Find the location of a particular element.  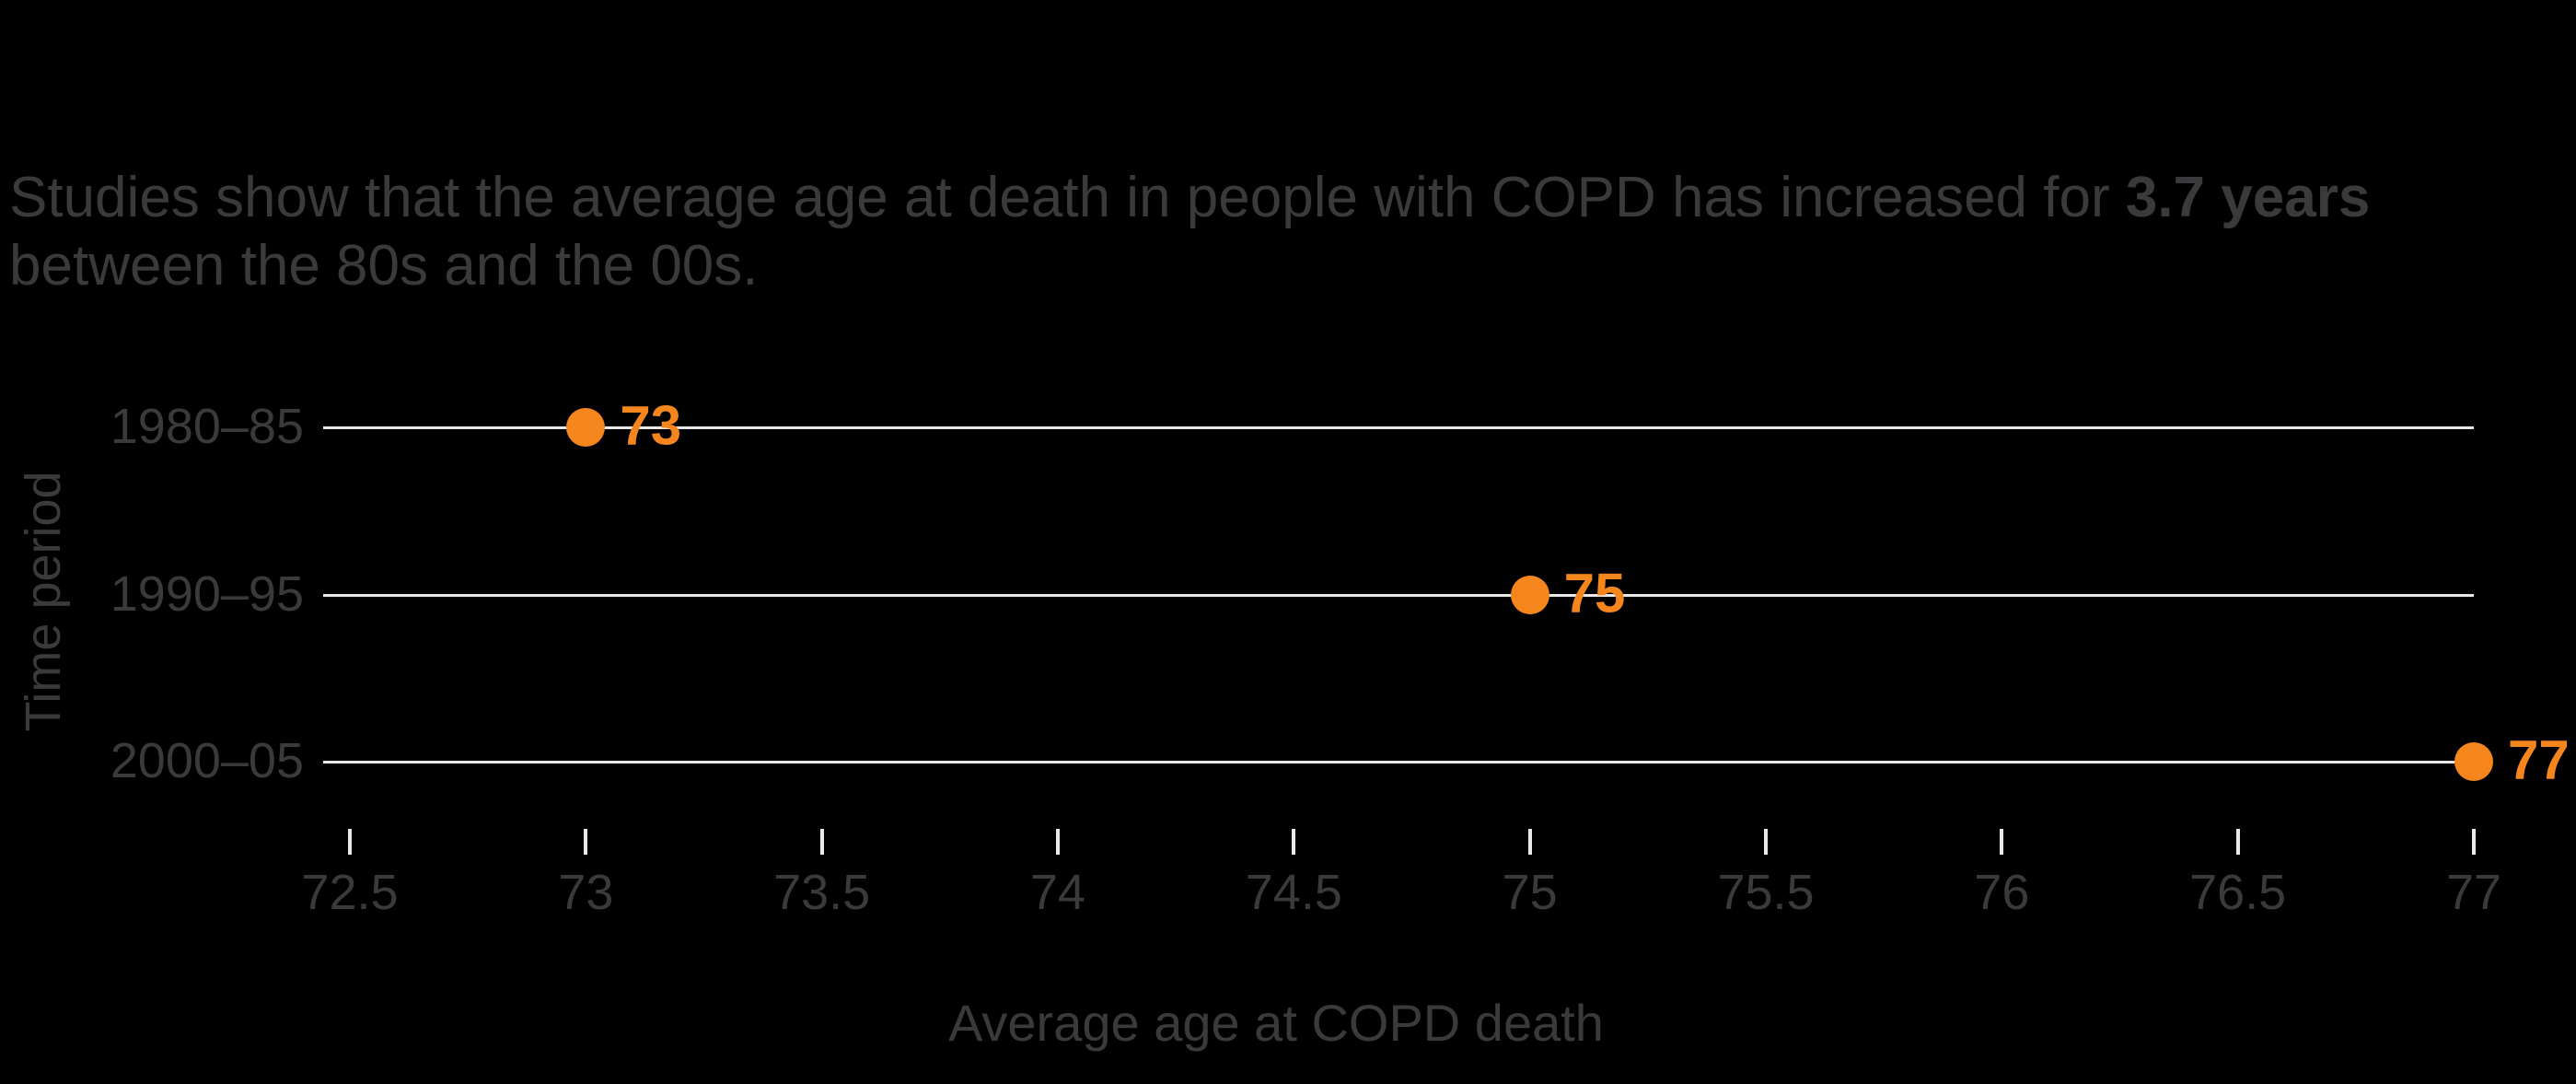

tick-label: 75 is located at coordinates (1530, 892).